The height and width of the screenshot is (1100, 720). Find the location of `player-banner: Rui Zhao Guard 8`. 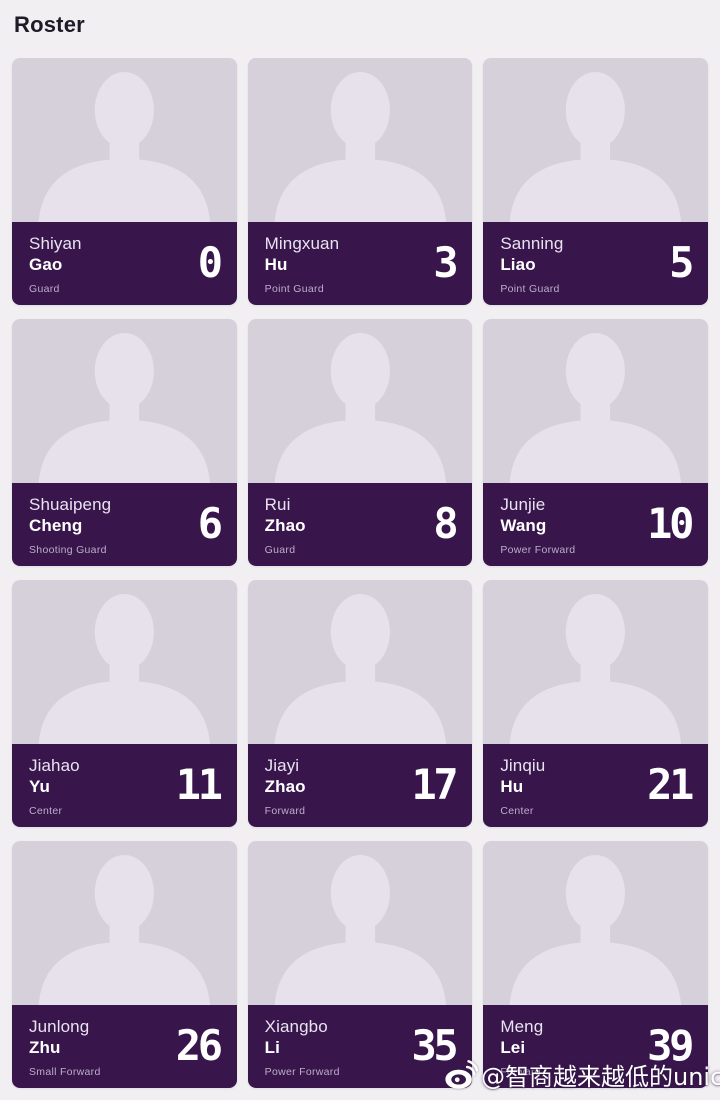

player-banner: Rui Zhao Guard 8 is located at coordinates (360, 524).